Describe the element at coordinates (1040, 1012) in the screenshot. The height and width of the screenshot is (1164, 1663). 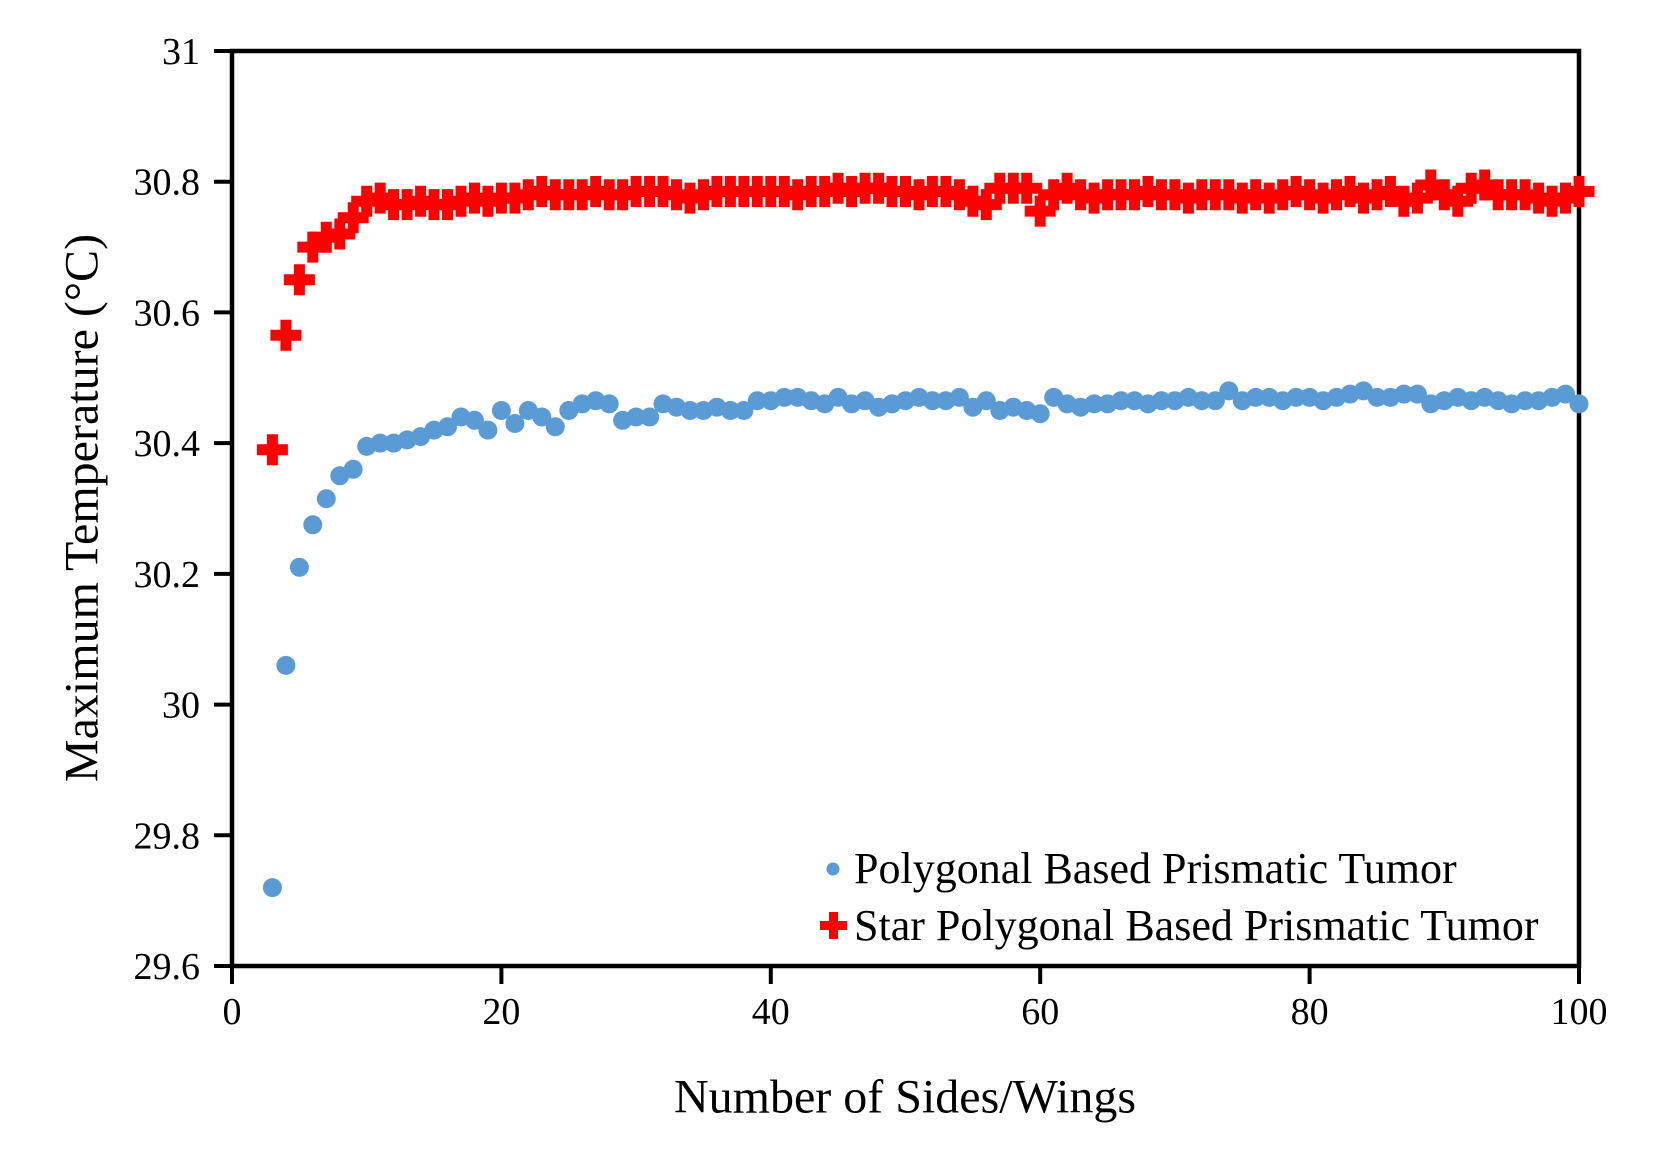
I see `x-tick-label: 60` at that location.